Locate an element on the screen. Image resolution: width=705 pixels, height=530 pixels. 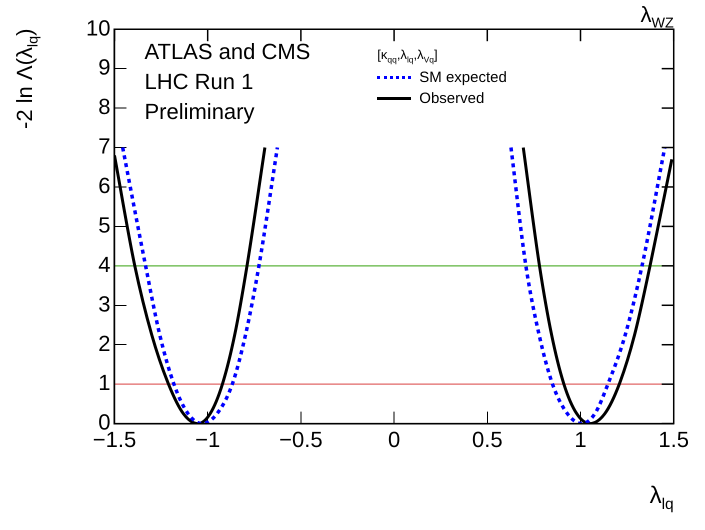
y-tick-label: 10 is located at coordinates (98, 27).